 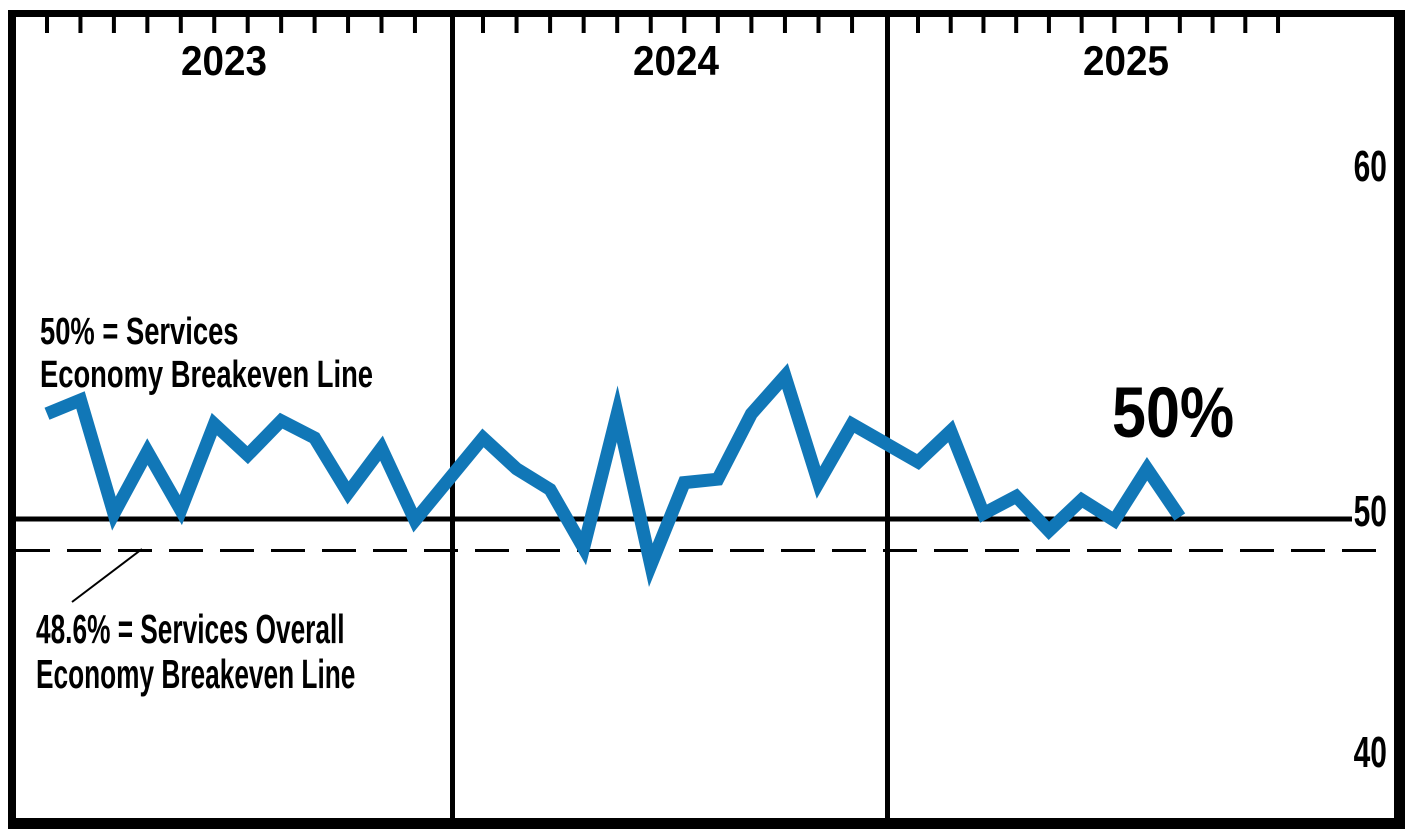 I want to click on annotation-pointer-line, so click(x=107, y=575).